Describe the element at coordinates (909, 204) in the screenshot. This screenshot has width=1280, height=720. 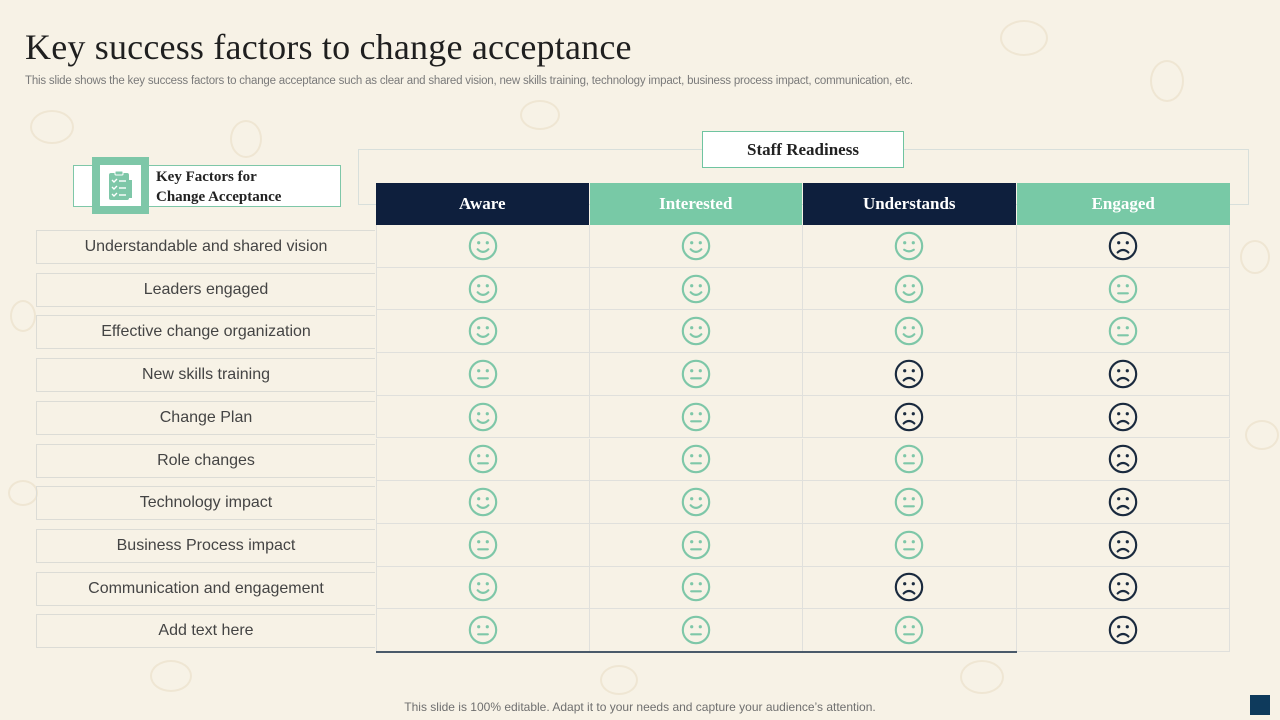
I see `column-header-understands: Understands` at that location.